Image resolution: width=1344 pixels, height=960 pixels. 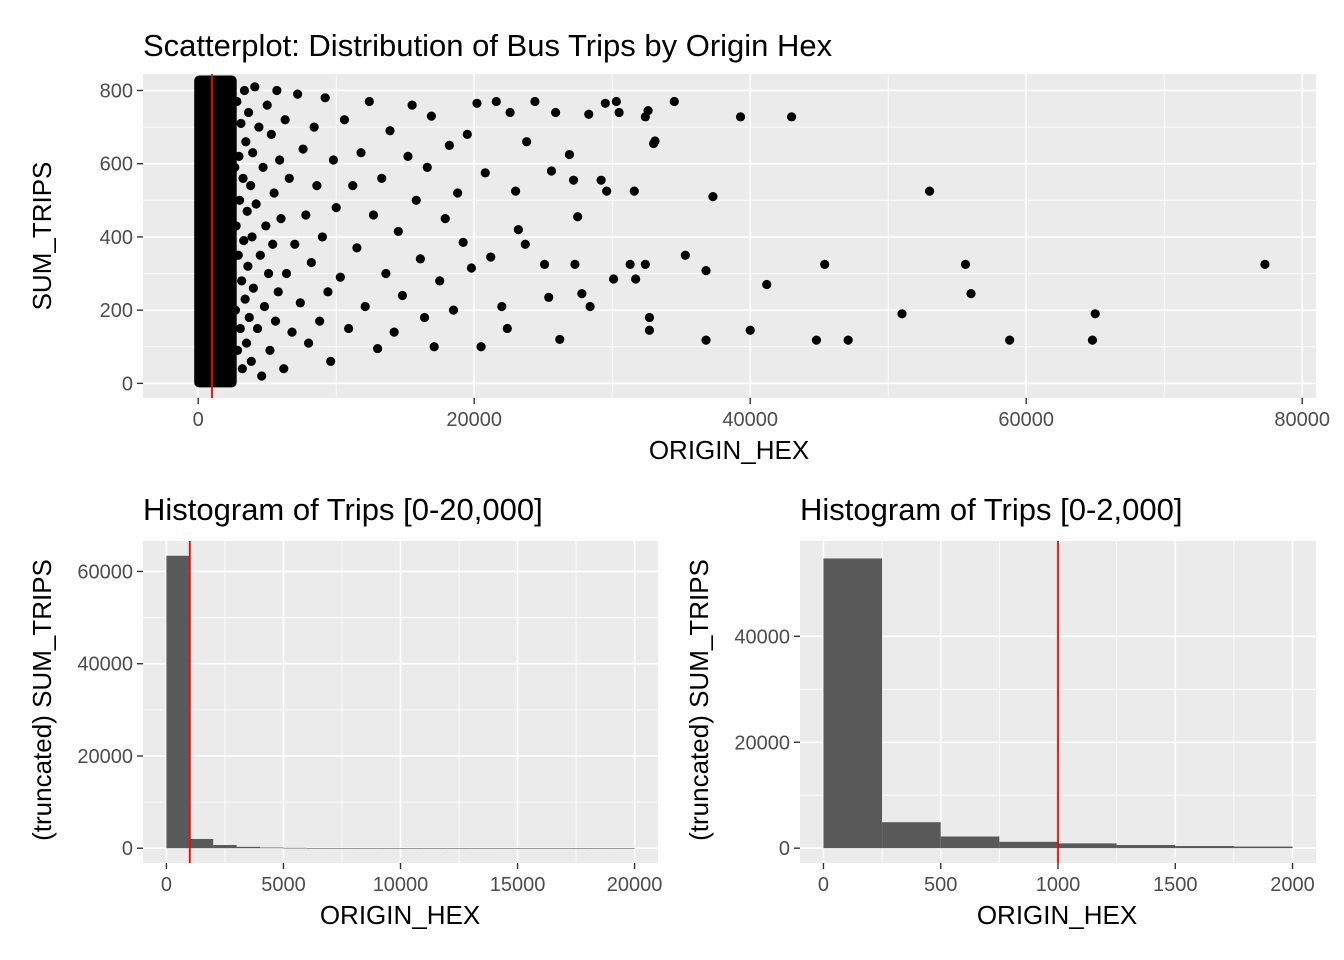 I want to click on scatterplot-x-tick-label: 20000, so click(x=474, y=420).